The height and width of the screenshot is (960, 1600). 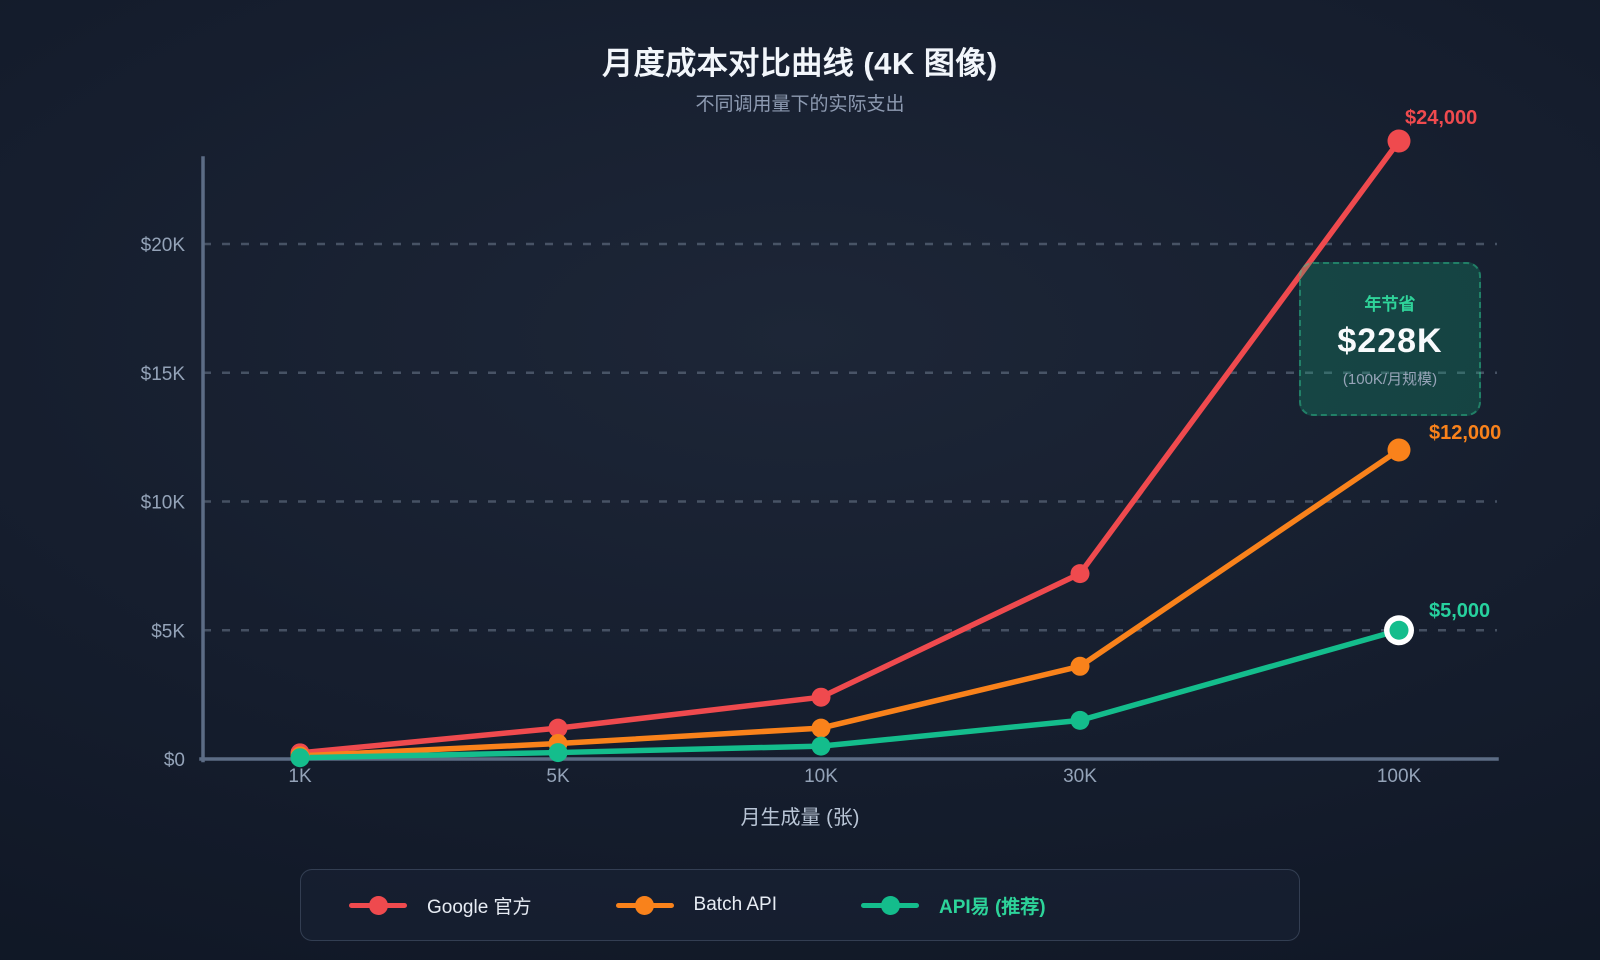 What do you see at coordinates (992, 907) in the screenshot?
I see `legend-label-apiyi-recommended: API易 (推荐)` at bounding box center [992, 907].